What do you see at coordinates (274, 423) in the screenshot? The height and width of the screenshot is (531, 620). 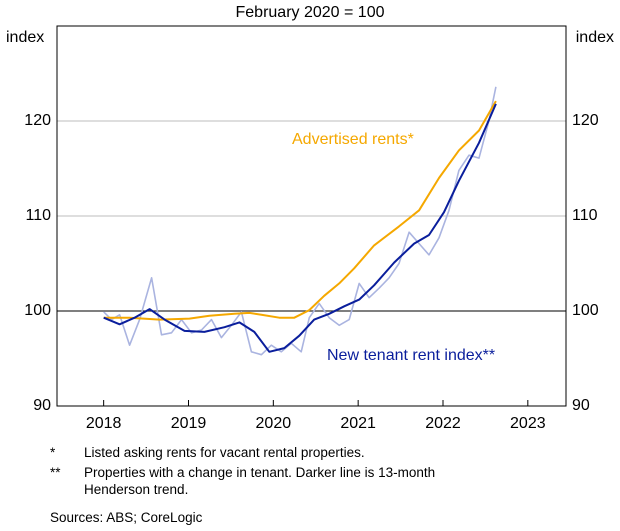 I see `x-tick-label: 2020` at bounding box center [274, 423].